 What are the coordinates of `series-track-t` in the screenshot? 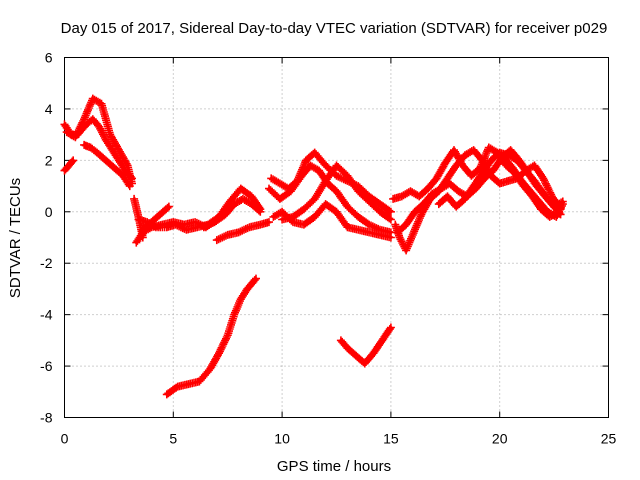 It's located at (499, 183).